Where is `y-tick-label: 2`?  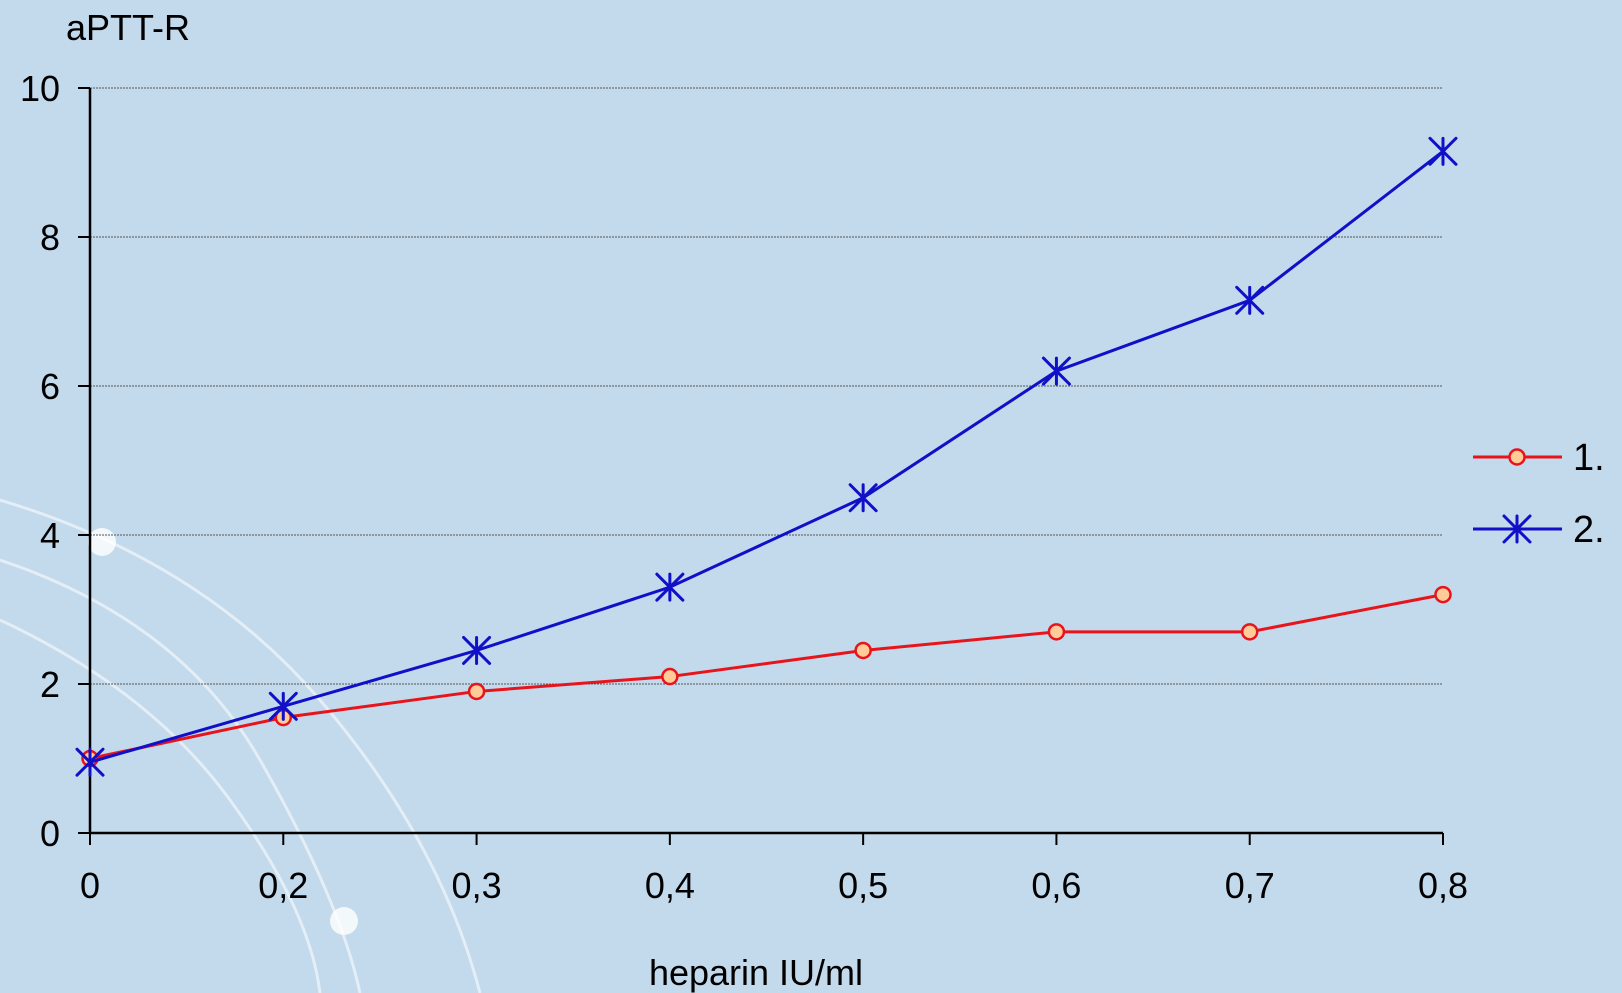
y-tick-label: 2 is located at coordinates (50, 684).